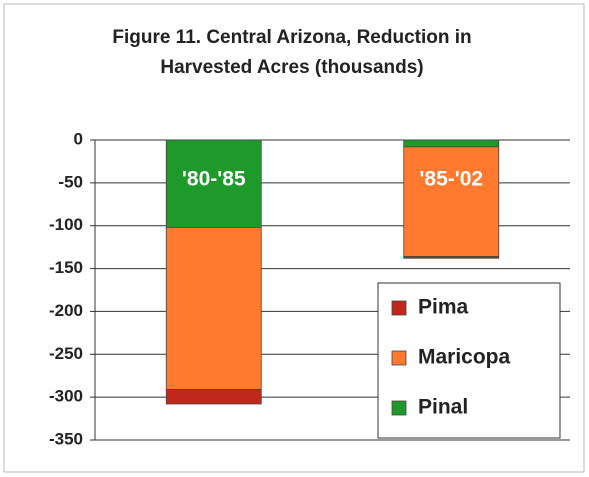 The width and height of the screenshot is (589, 477). Describe the element at coordinates (291, 67) in the screenshot. I see `chart-title: Harvested Acres (thousands)` at that location.